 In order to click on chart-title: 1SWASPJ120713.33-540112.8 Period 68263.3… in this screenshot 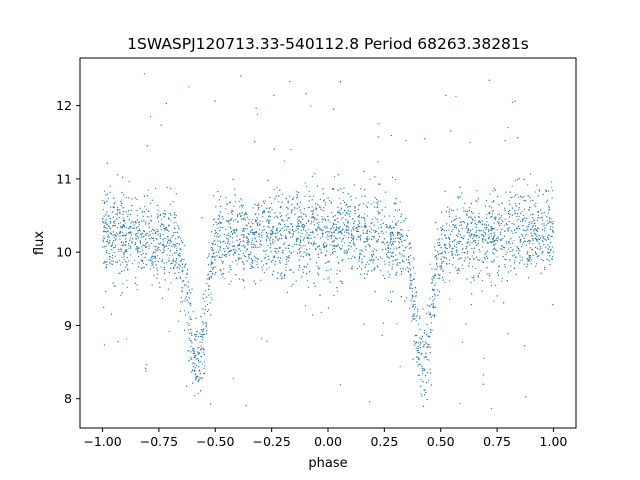, I will do `click(328, 44)`.